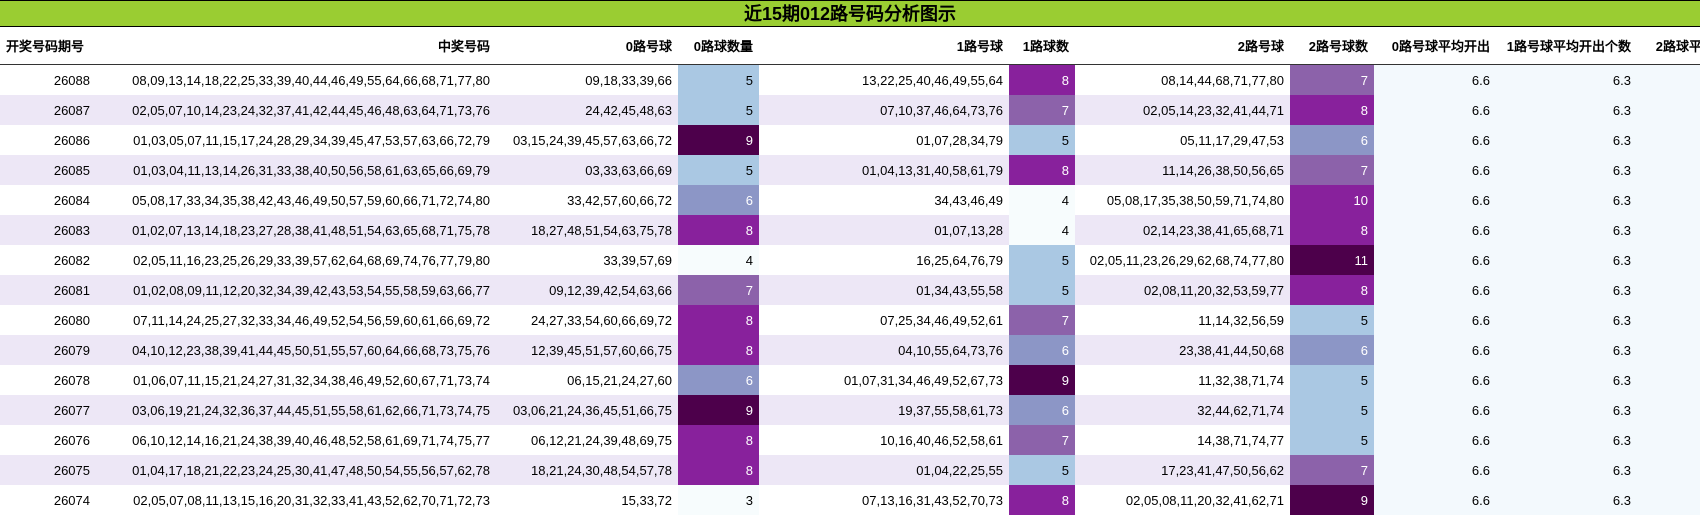 The image size is (1700, 516). I want to click on cell-route1-balls: 34,43,46,49, so click(884, 200).